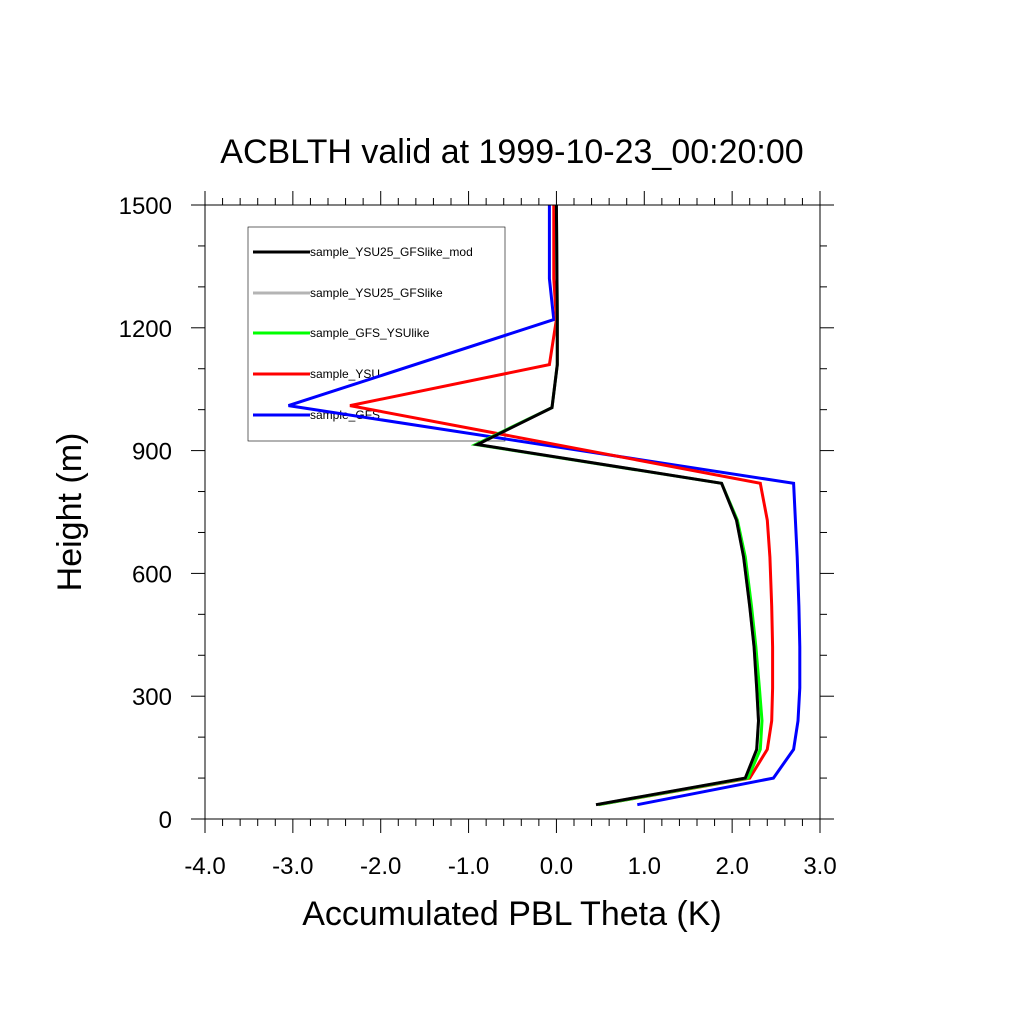 The image size is (1024, 1024). What do you see at coordinates (345, 374) in the screenshot?
I see `legend-label: sample_YSU` at bounding box center [345, 374].